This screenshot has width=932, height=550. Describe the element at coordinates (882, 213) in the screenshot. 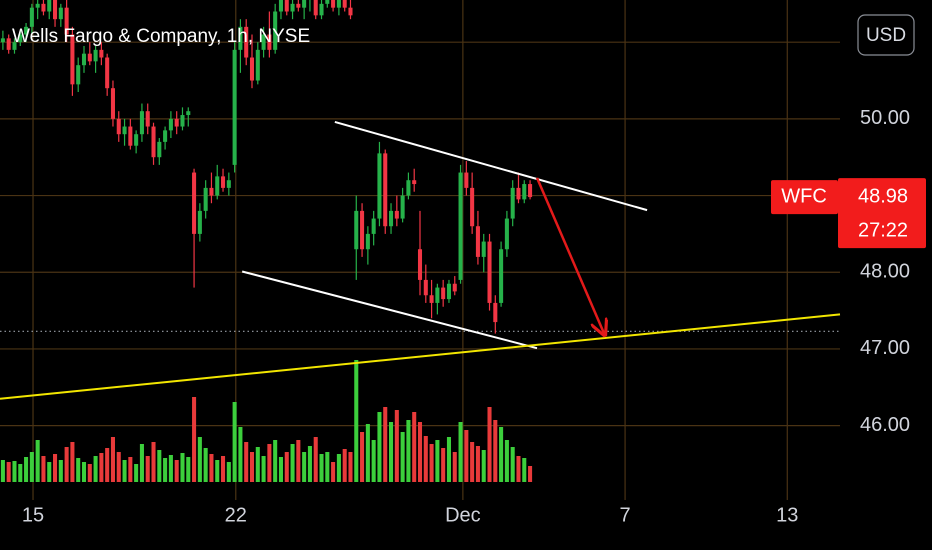

I see `price-tag` at that location.